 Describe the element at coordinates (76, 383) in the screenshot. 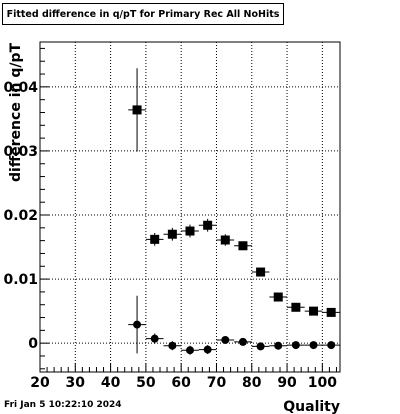

I see `x-tick-label: 30` at that location.